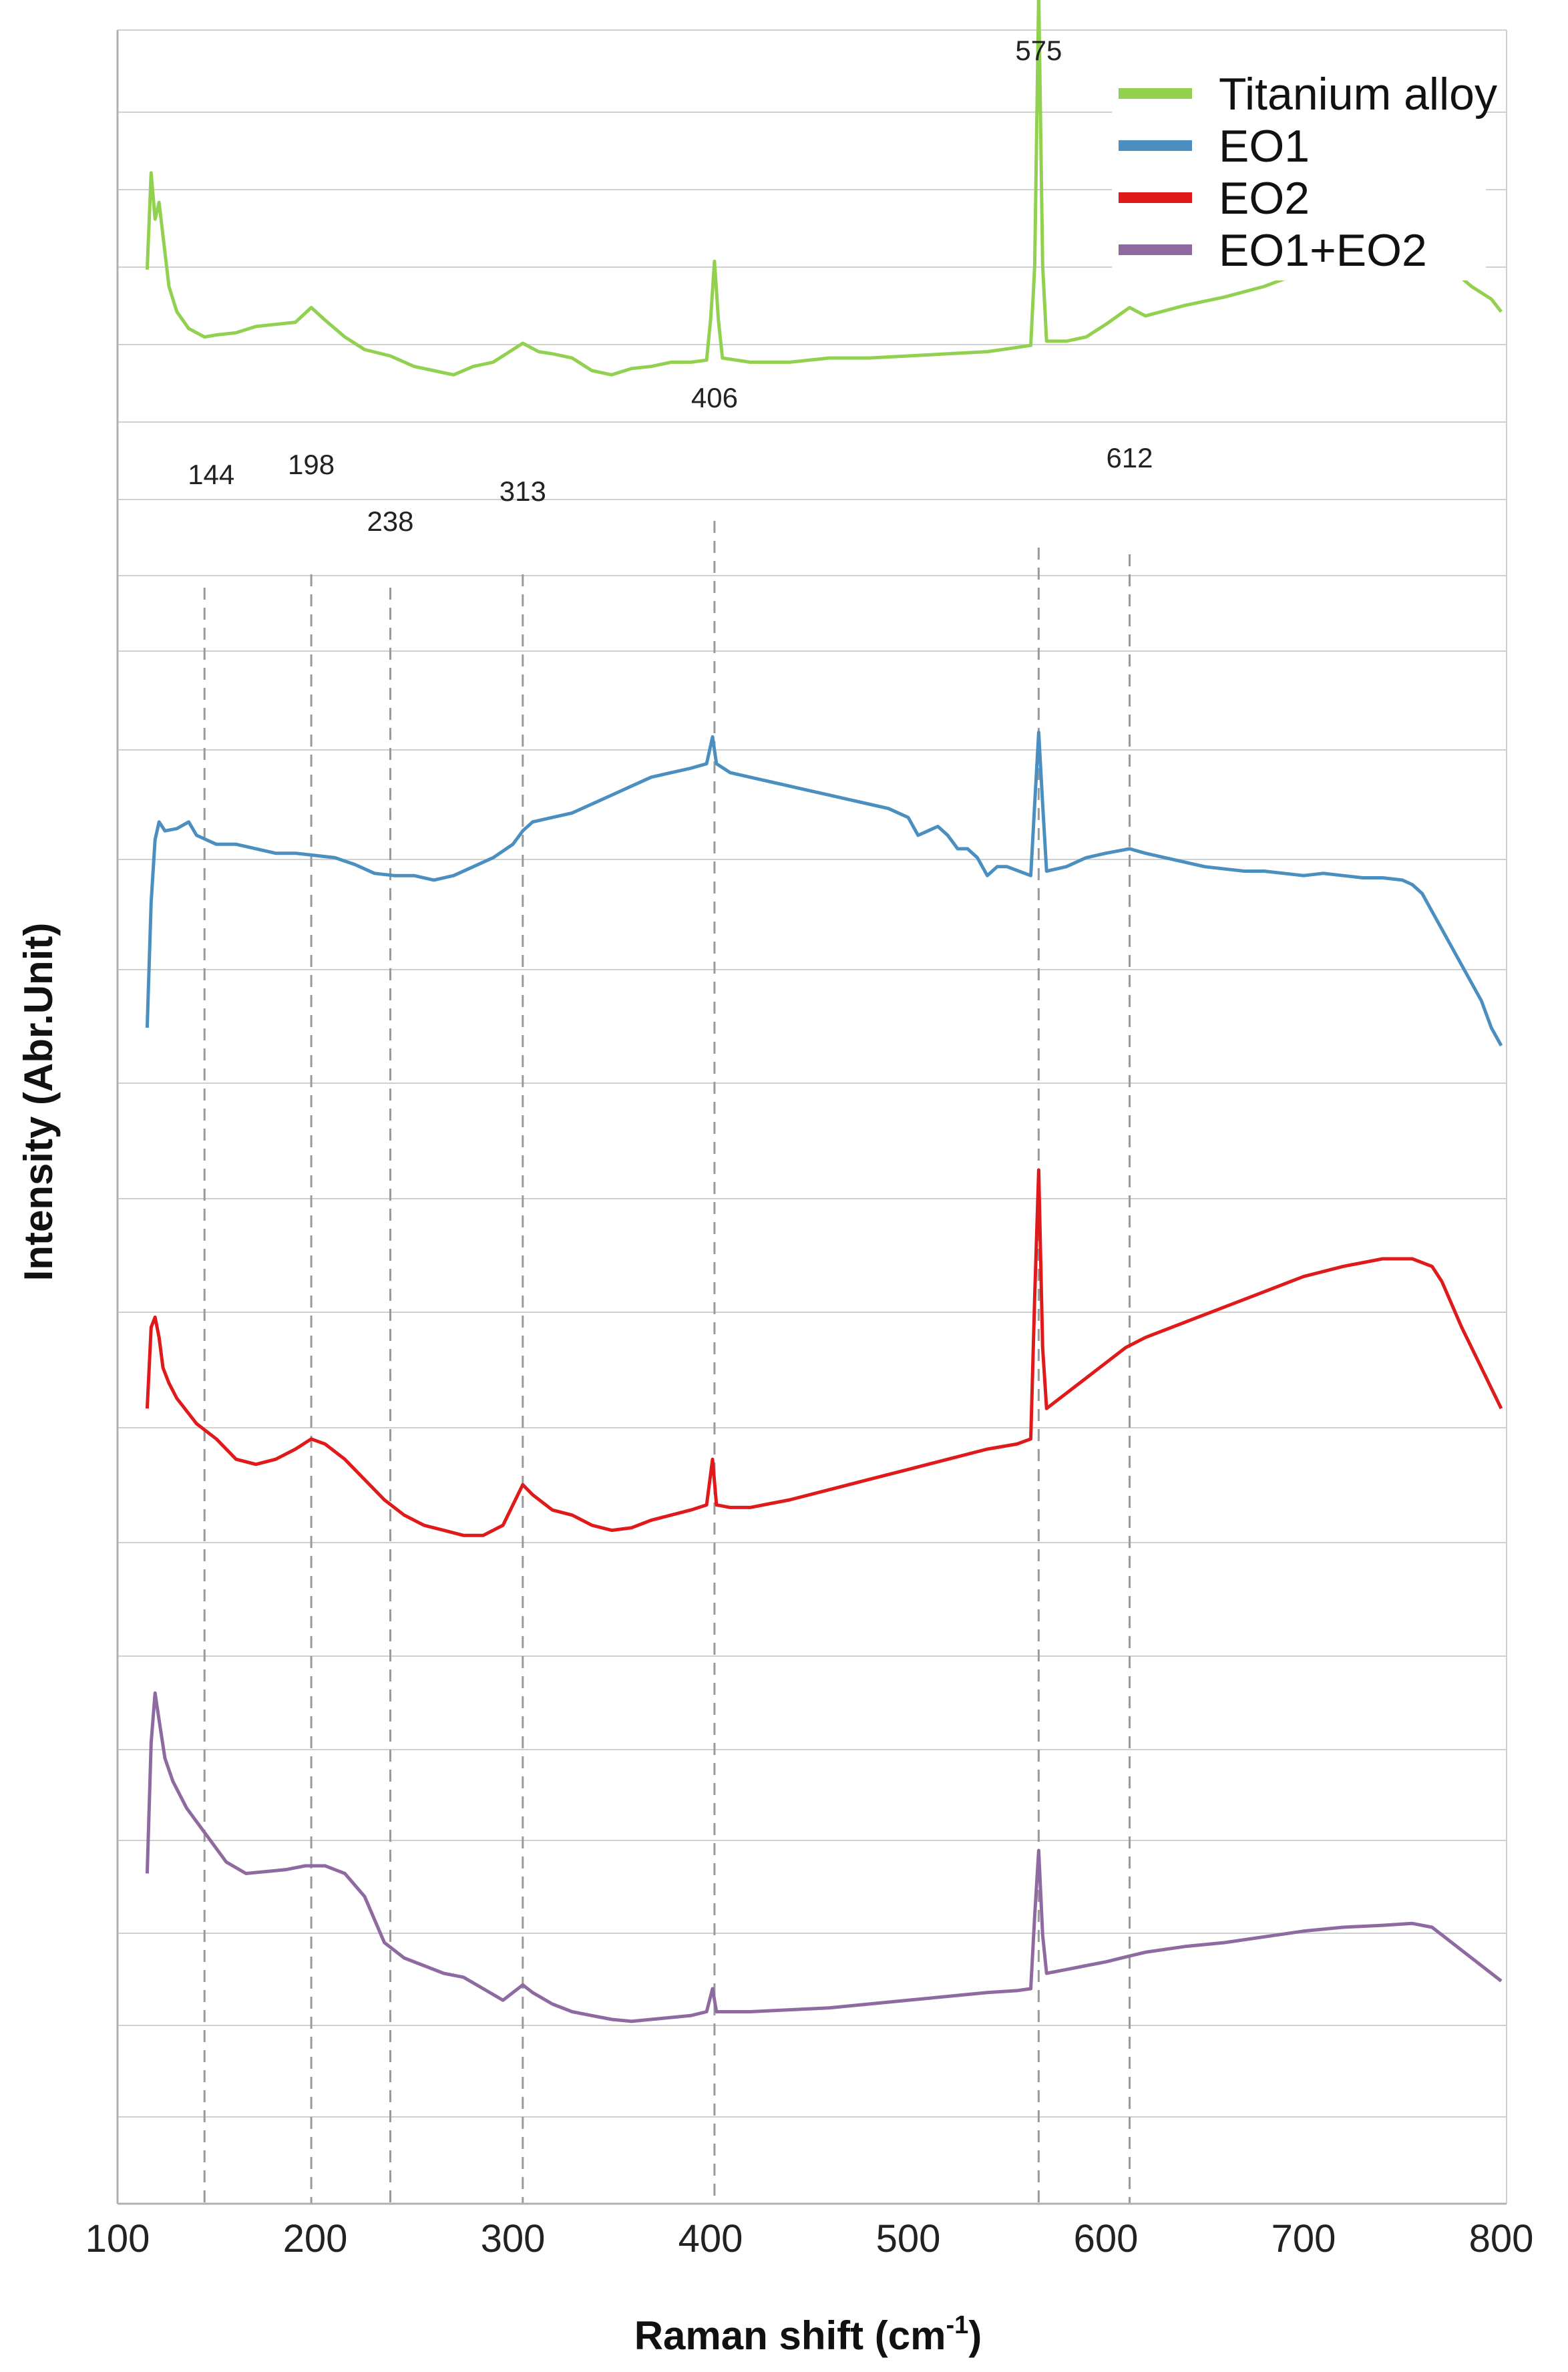 This screenshot has height=2372, width=1568. I want to click on x-tick-labels: 100 200 300 400 500 600 700 800, so click(809, 2238).